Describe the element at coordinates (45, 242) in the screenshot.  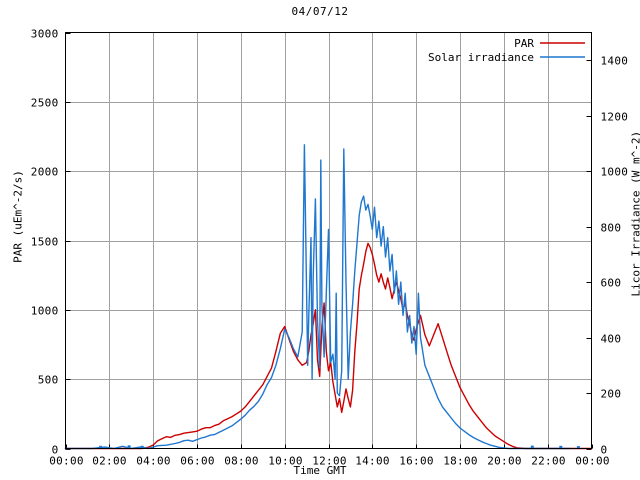
I see `y-axis-tick-label-left: 1500` at that location.